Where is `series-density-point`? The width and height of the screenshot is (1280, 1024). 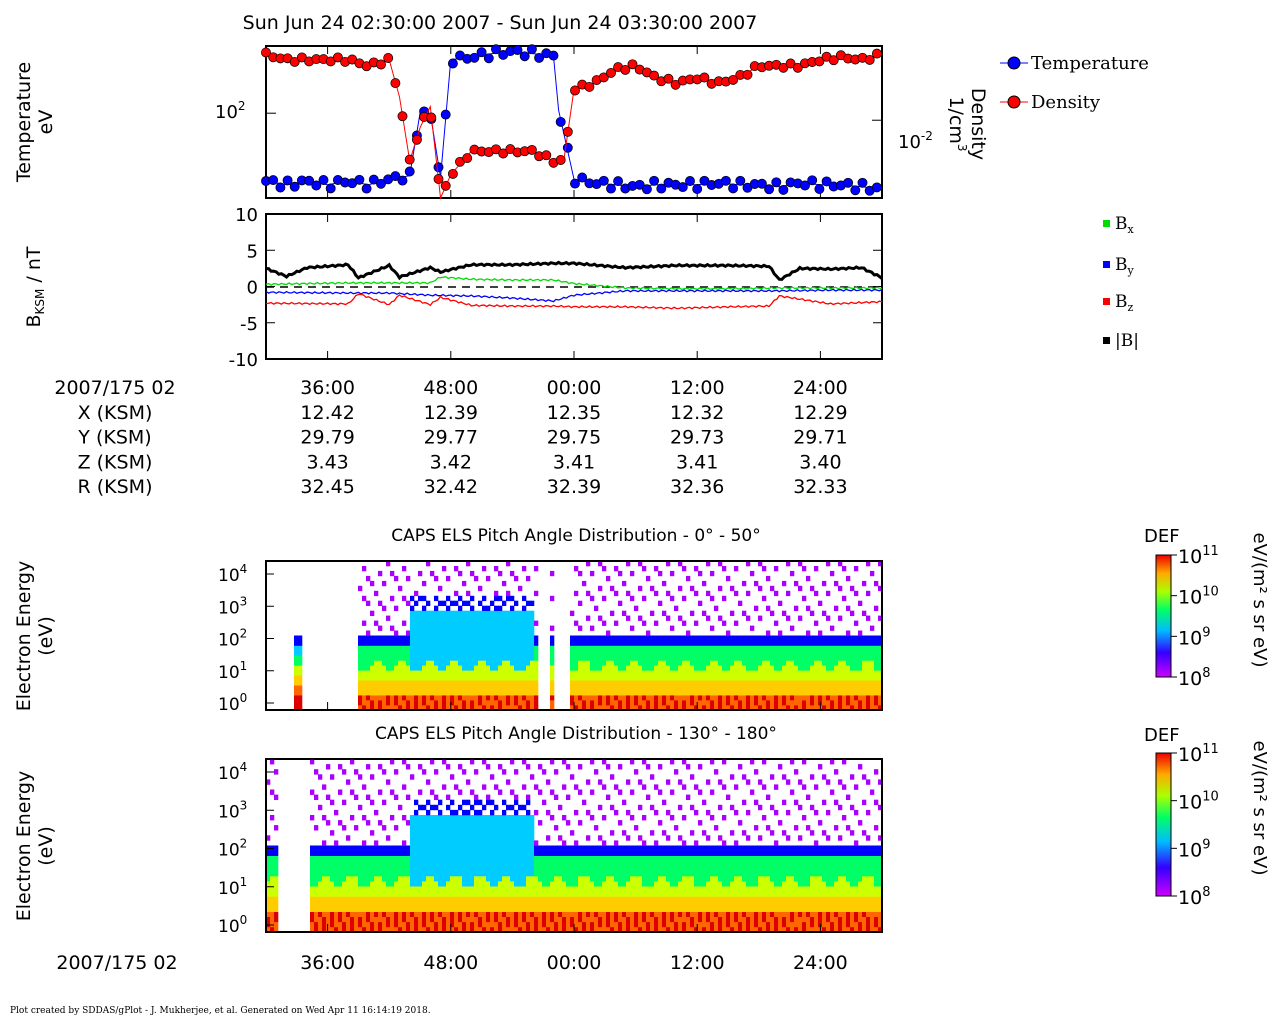 series-density-point is located at coordinates (611, 72).